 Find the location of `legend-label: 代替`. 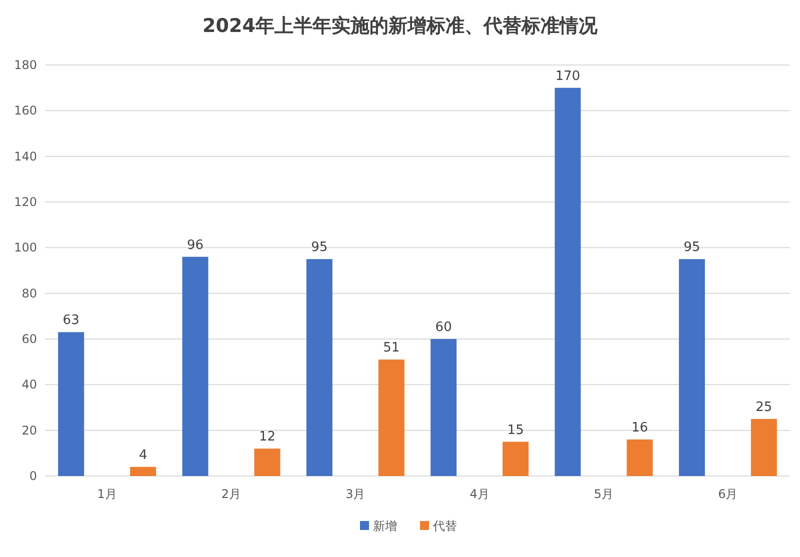

legend-label: 代替 is located at coordinates (444, 526).